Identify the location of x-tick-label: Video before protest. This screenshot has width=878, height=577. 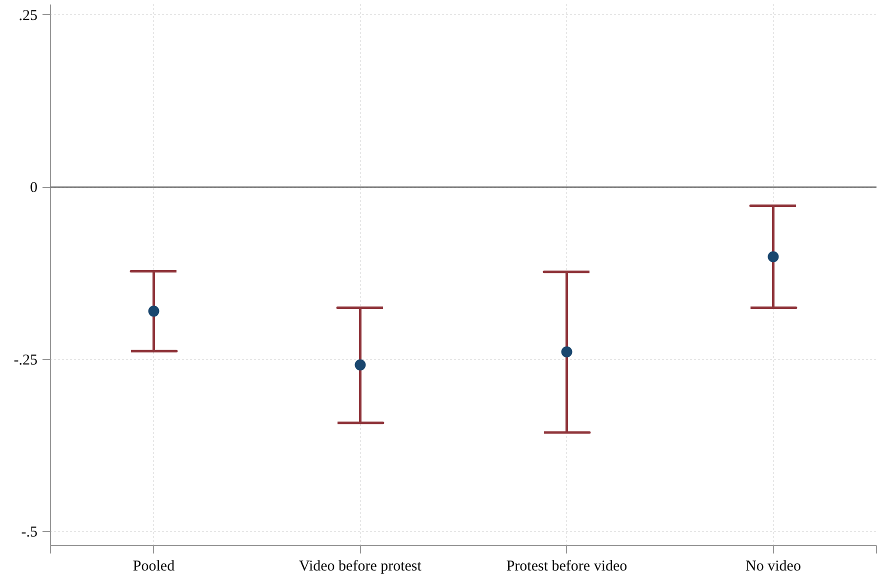
(360, 566).